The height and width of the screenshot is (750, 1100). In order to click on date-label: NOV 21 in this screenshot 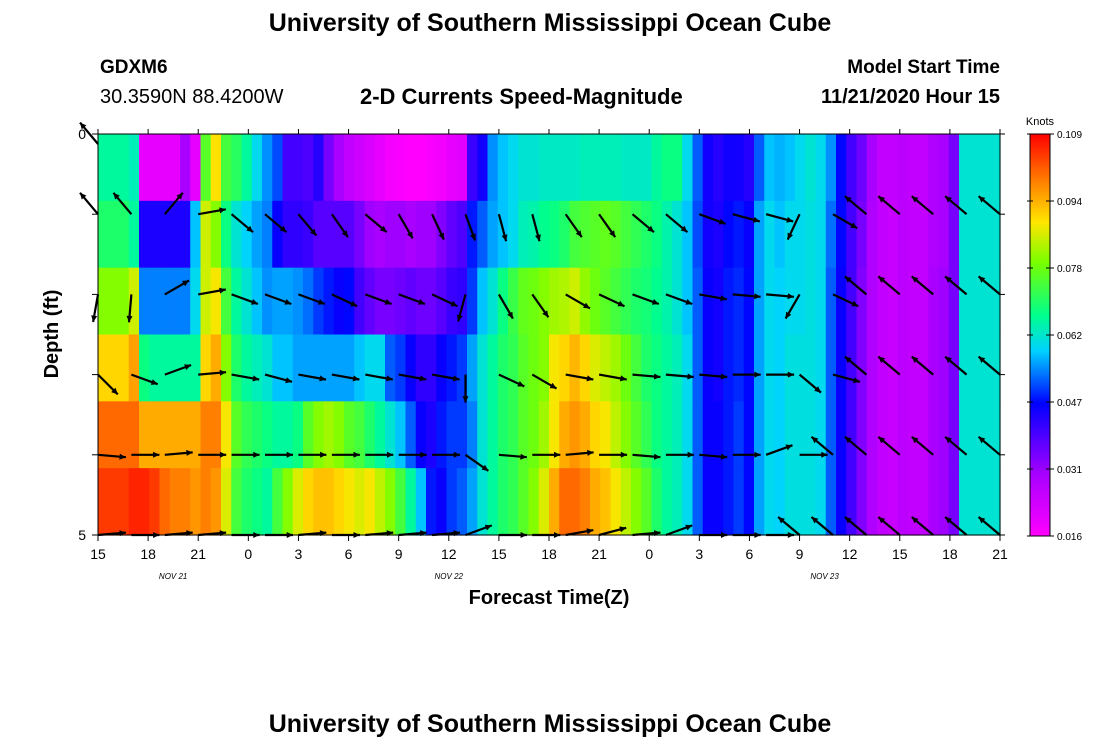, I will do `click(173, 576)`.